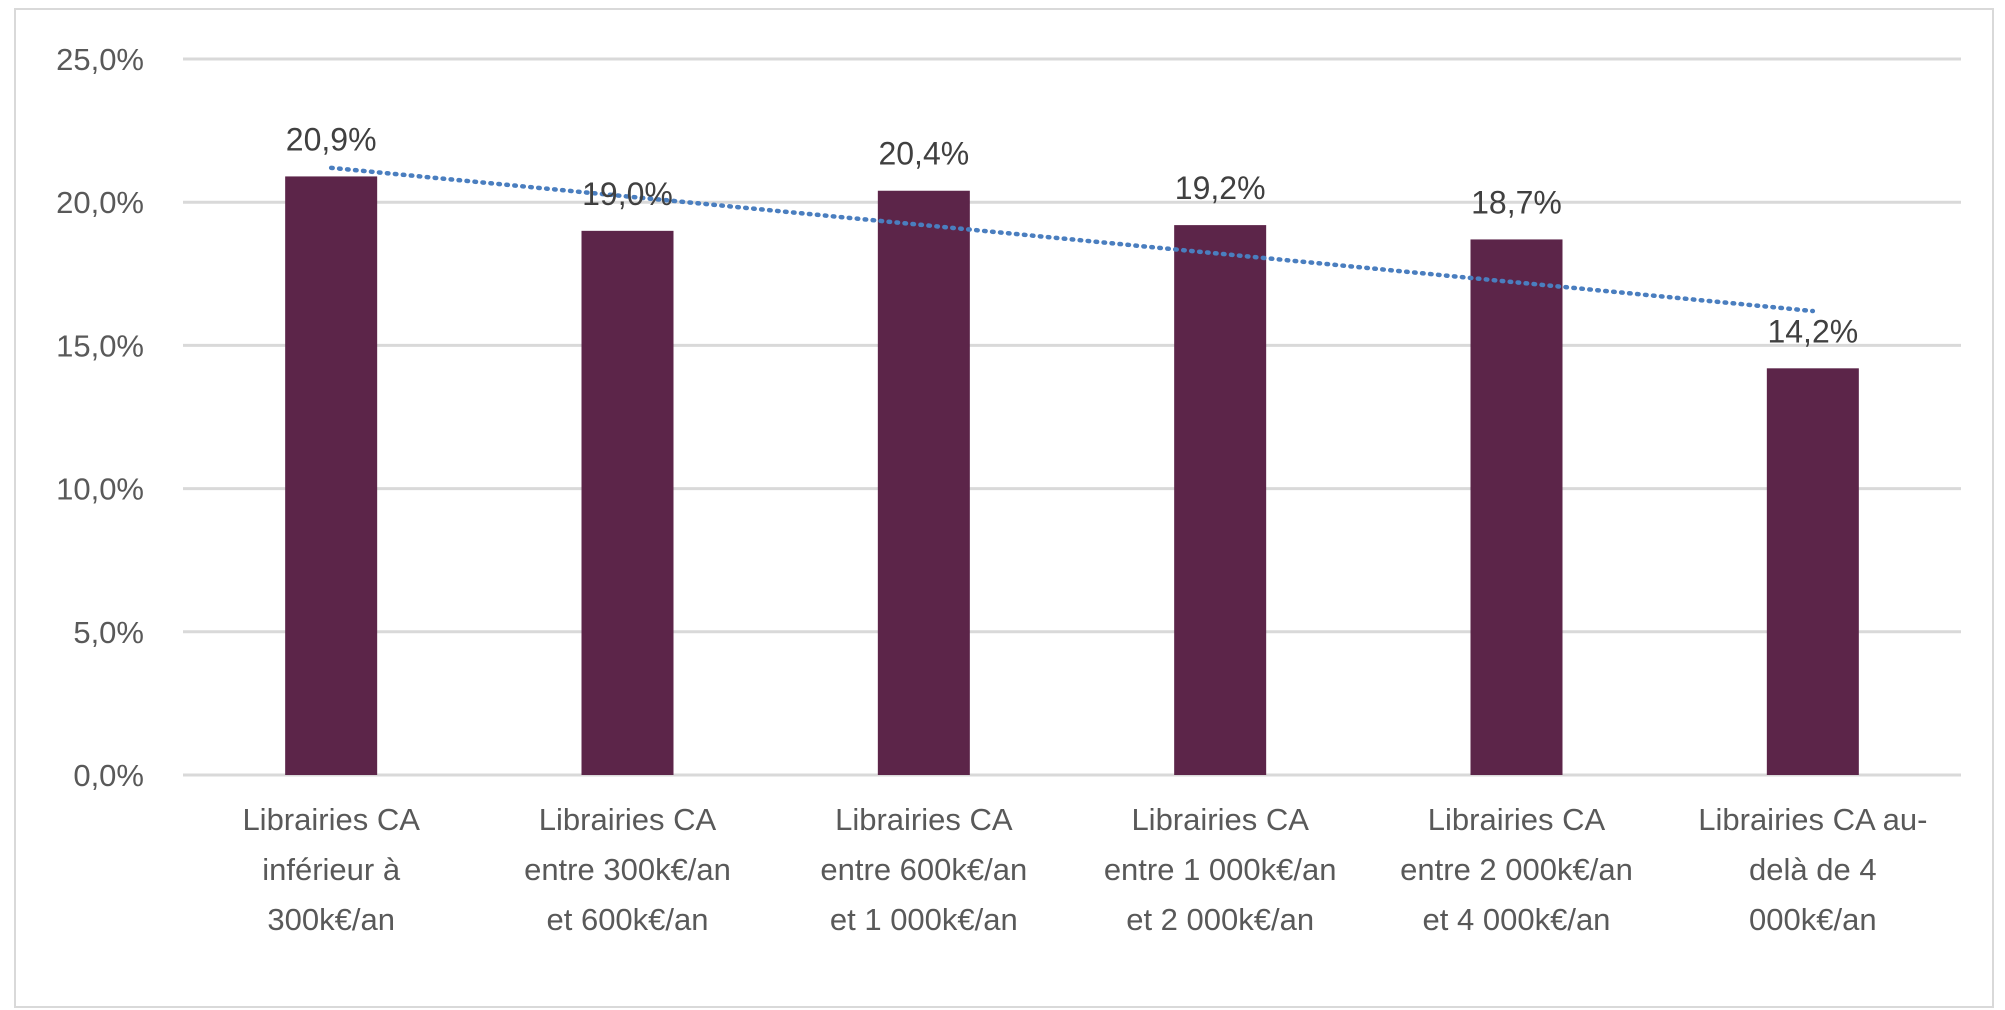  I want to click on data-label: 20,9%, so click(331, 139).